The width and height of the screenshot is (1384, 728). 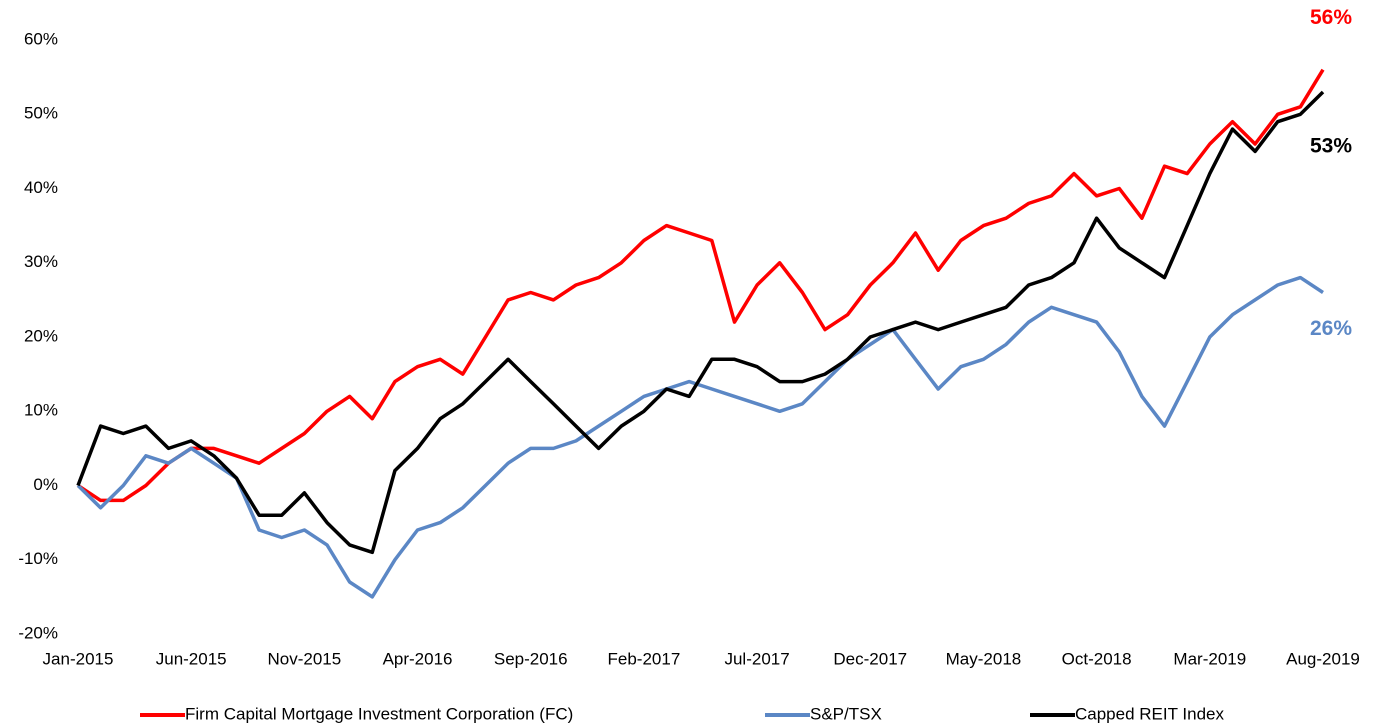 I want to click on x-tick-label: Jan-2015, so click(x=78, y=658).